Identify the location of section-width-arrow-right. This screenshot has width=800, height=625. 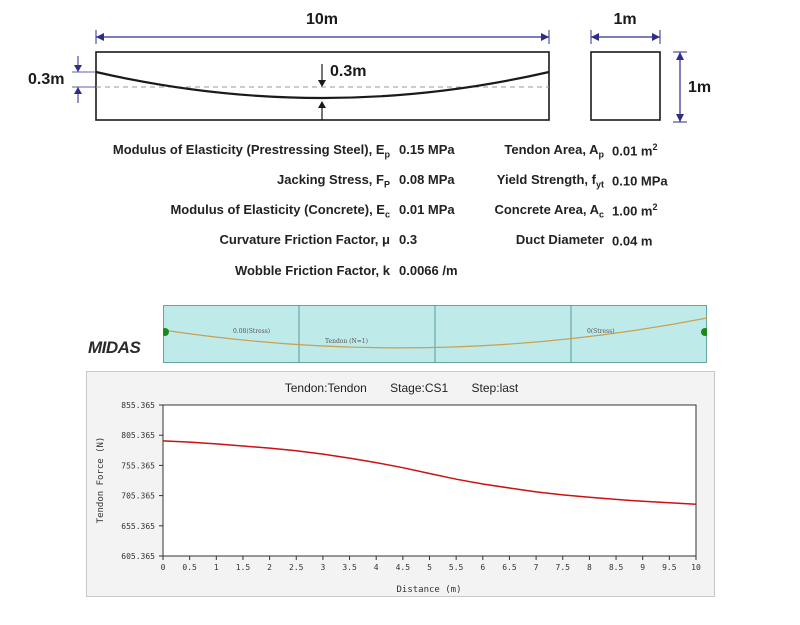
(656, 37).